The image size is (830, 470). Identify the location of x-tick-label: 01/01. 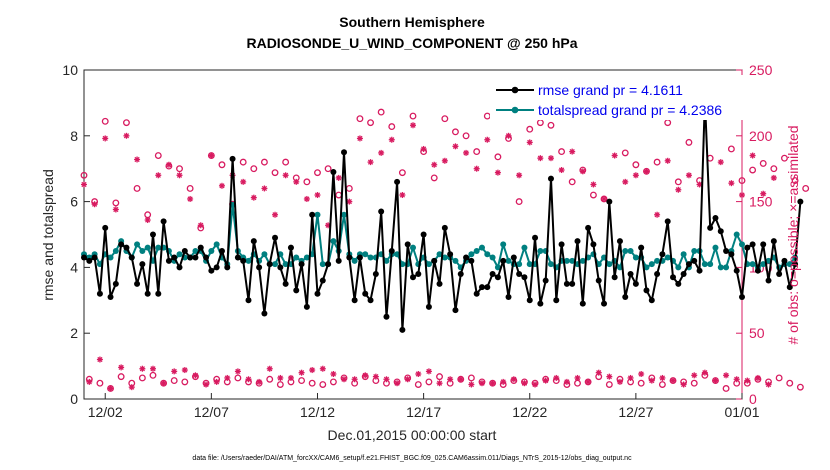
(741, 412).